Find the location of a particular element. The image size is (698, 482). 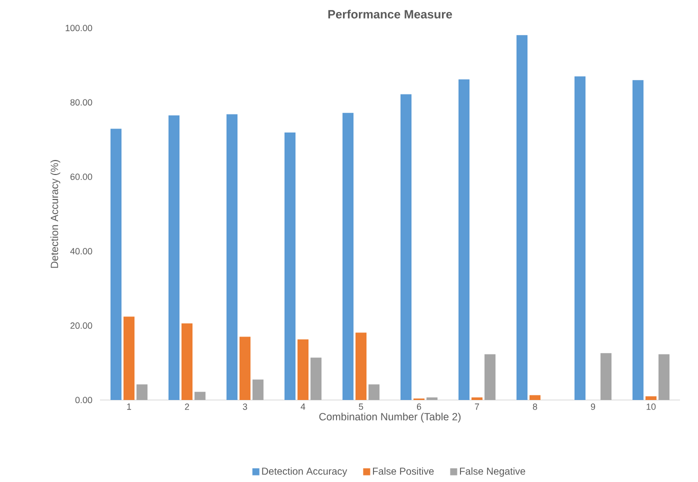

x-tick-label: 3 is located at coordinates (245, 407).